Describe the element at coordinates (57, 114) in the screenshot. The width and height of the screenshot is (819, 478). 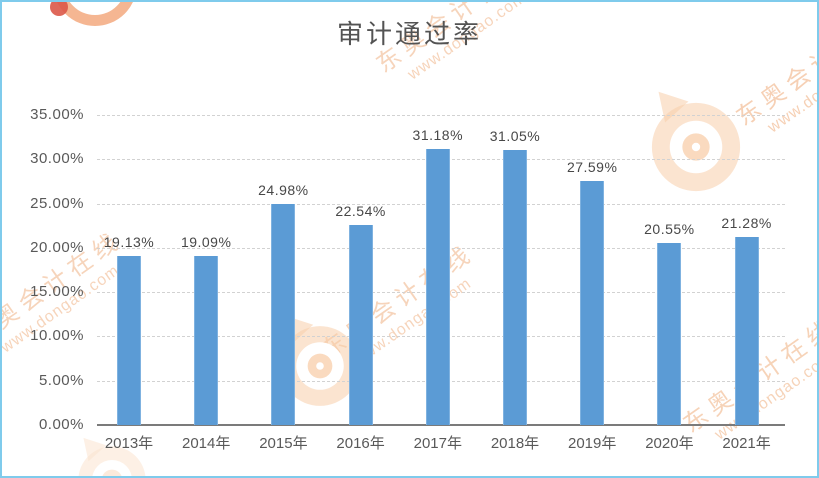
I see `y-axis-tick-label: 35.00%` at that location.